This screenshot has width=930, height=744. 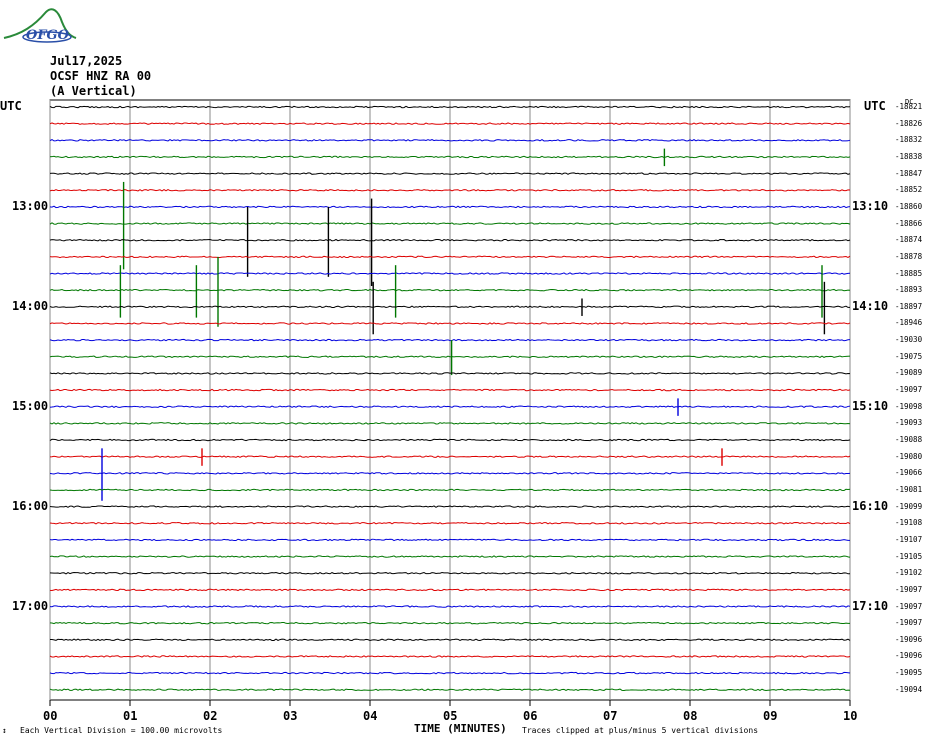 What do you see at coordinates (909, 556) in the screenshot?
I see `trace-offset-label: -19105` at bounding box center [909, 556].